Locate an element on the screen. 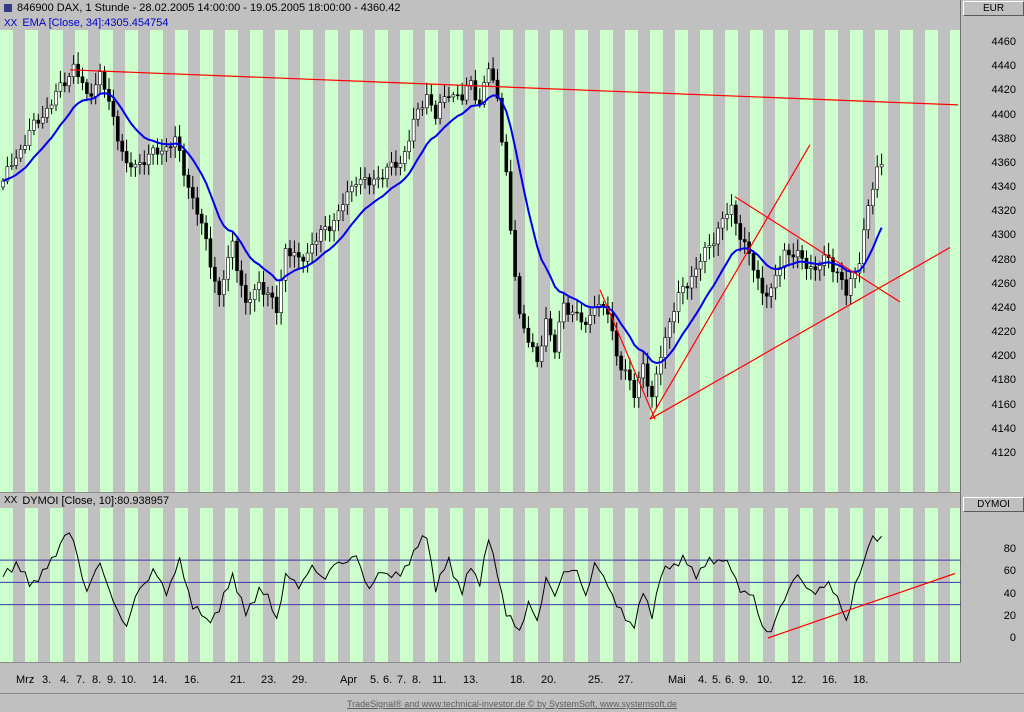 This screenshot has height=712, width=1024. oscillator-axis-tick-label: 20 is located at coordinates (1009, 616).